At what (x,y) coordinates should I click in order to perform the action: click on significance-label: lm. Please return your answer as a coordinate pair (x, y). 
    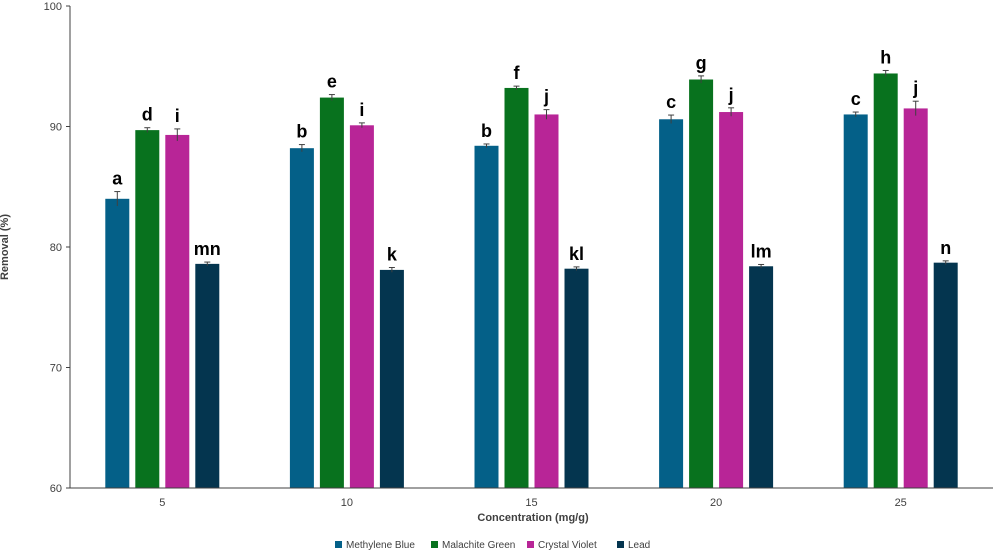
    Looking at the image, I should click on (761, 251).